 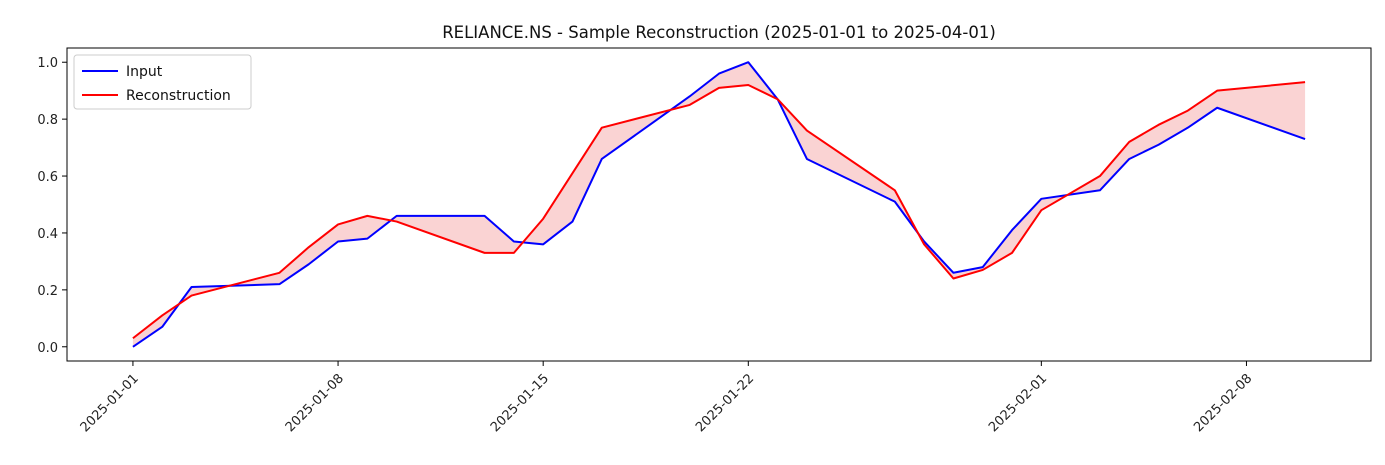 I want to click on x-tick-label: 2025-01-15, so click(x=520, y=403).